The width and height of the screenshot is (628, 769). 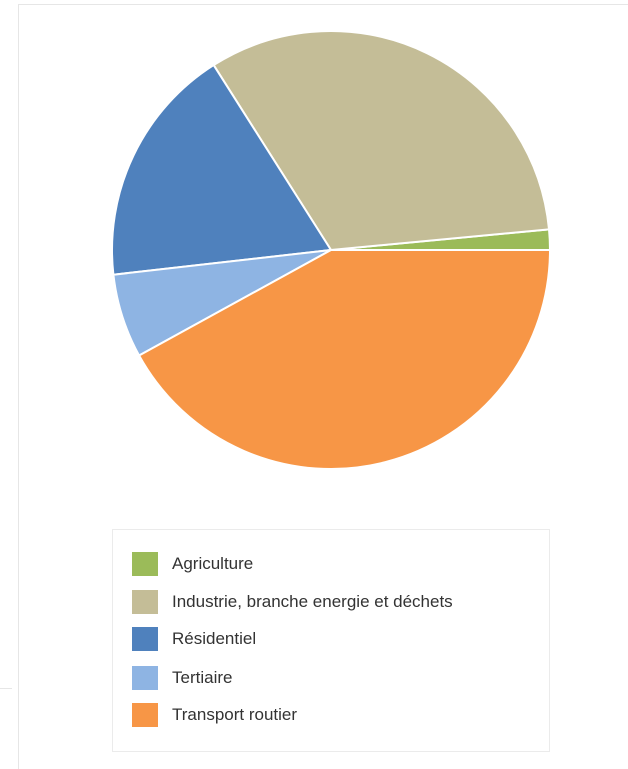 I want to click on legend-item-industrie: Industrie, branche energie et déchets, so click(x=292, y=602).